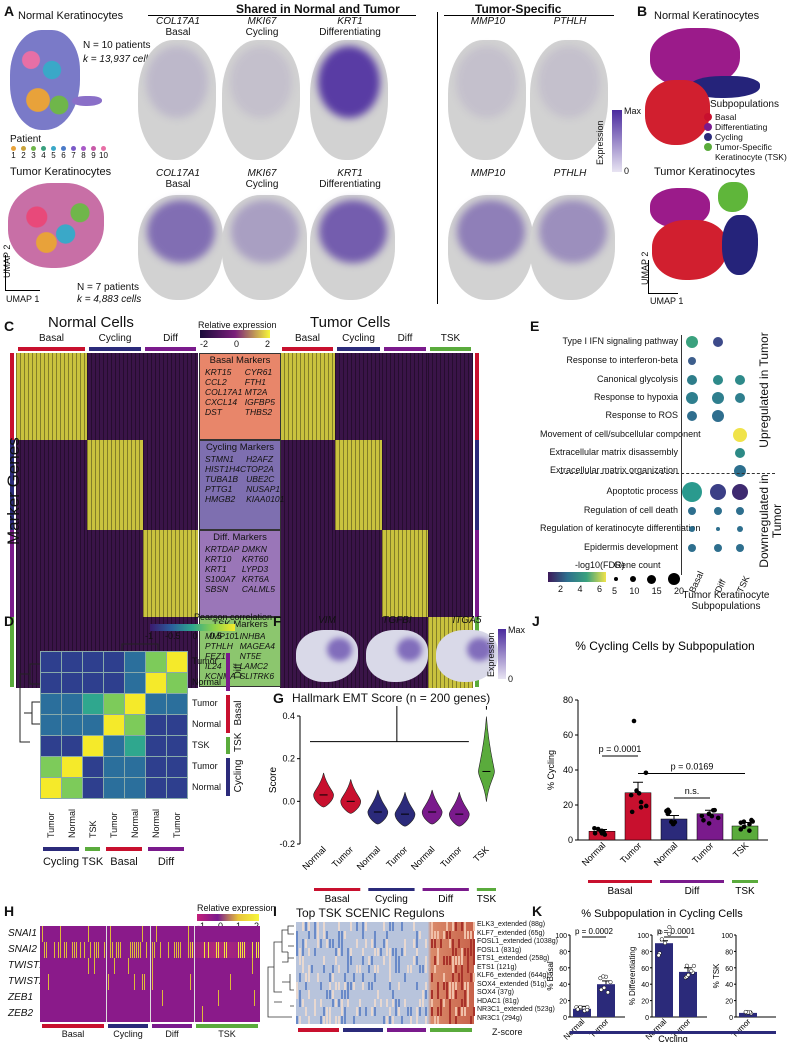 This screenshot has height=1042, width=787. Describe the element at coordinates (223, 392) in the screenshot. I see `c-marker-col-left: KRT15 CCL2 COL17A1 CXCL14 DST` at that location.